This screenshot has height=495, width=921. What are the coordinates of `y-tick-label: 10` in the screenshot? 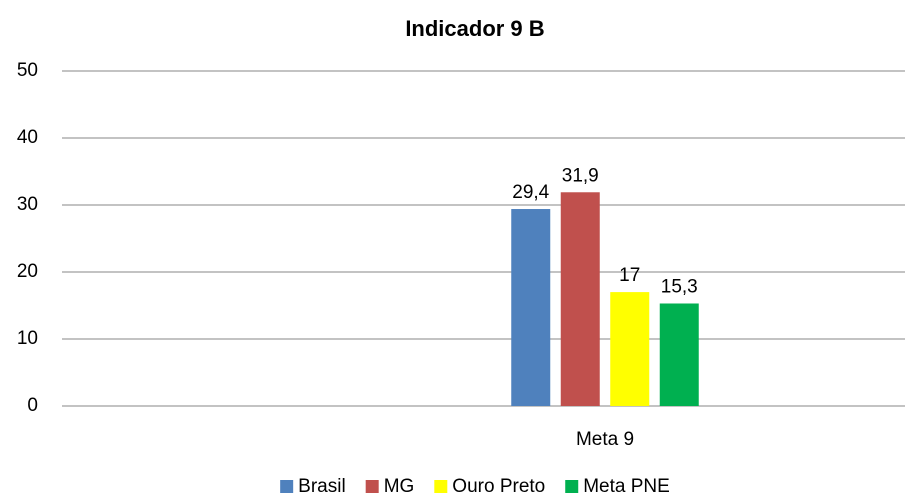 It's located at (27, 338).